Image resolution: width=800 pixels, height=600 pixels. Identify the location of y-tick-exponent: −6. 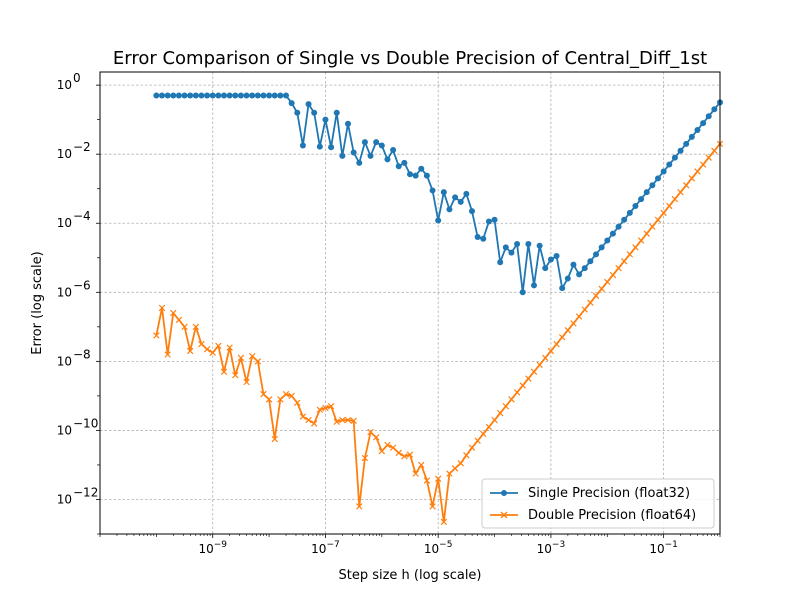
(82, 285).